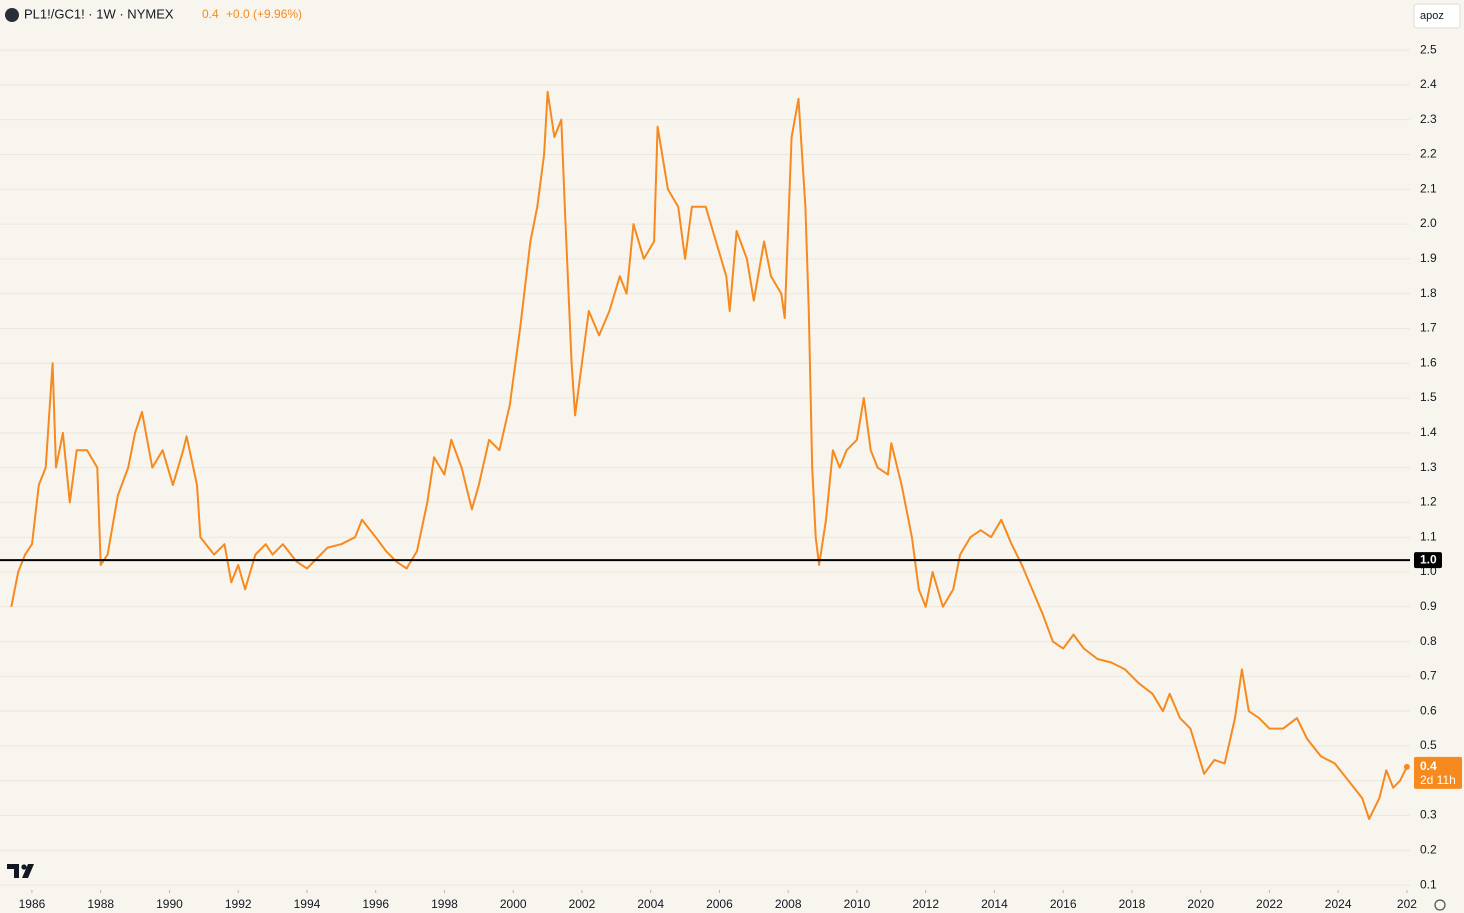  I want to click on x-tick-label: 2002, so click(582, 904).